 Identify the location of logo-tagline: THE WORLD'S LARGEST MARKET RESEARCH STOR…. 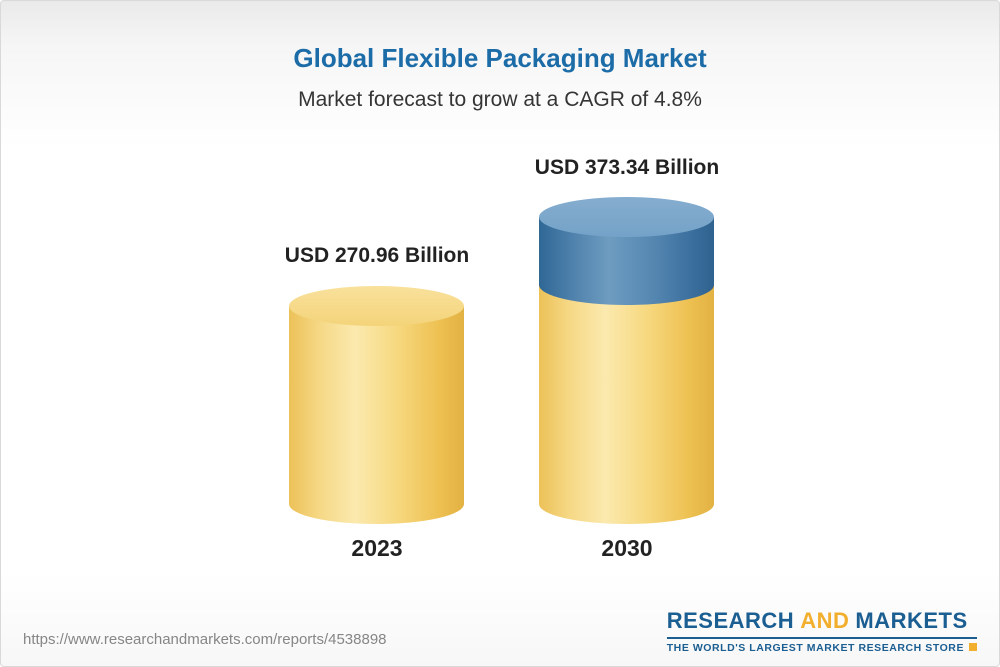
(822, 648).